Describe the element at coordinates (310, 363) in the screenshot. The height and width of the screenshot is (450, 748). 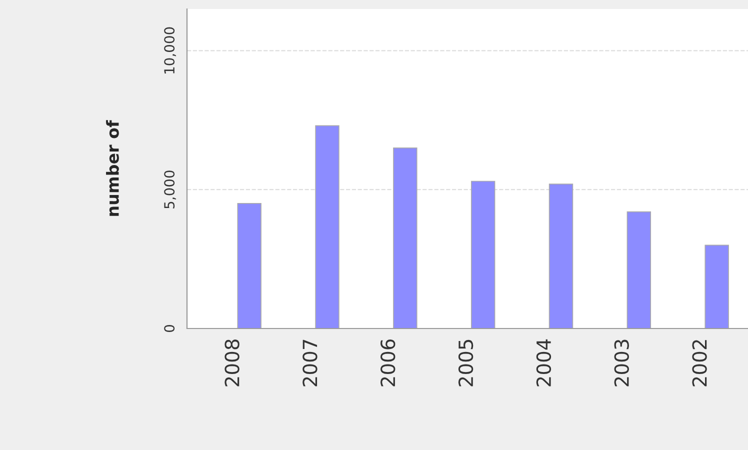
I see `x-tick-label: 2007` at that location.